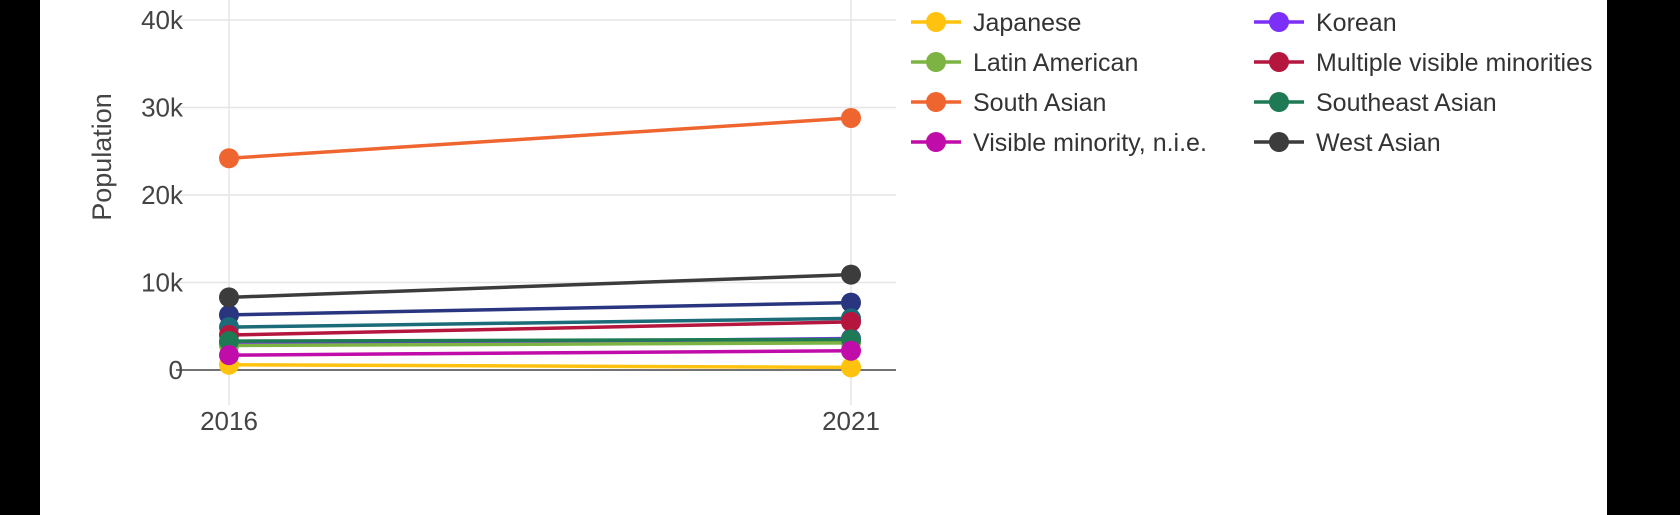 This screenshot has width=1680, height=515. Describe the element at coordinates (1356, 23) in the screenshot. I see `legend-label: Korean` at that location.